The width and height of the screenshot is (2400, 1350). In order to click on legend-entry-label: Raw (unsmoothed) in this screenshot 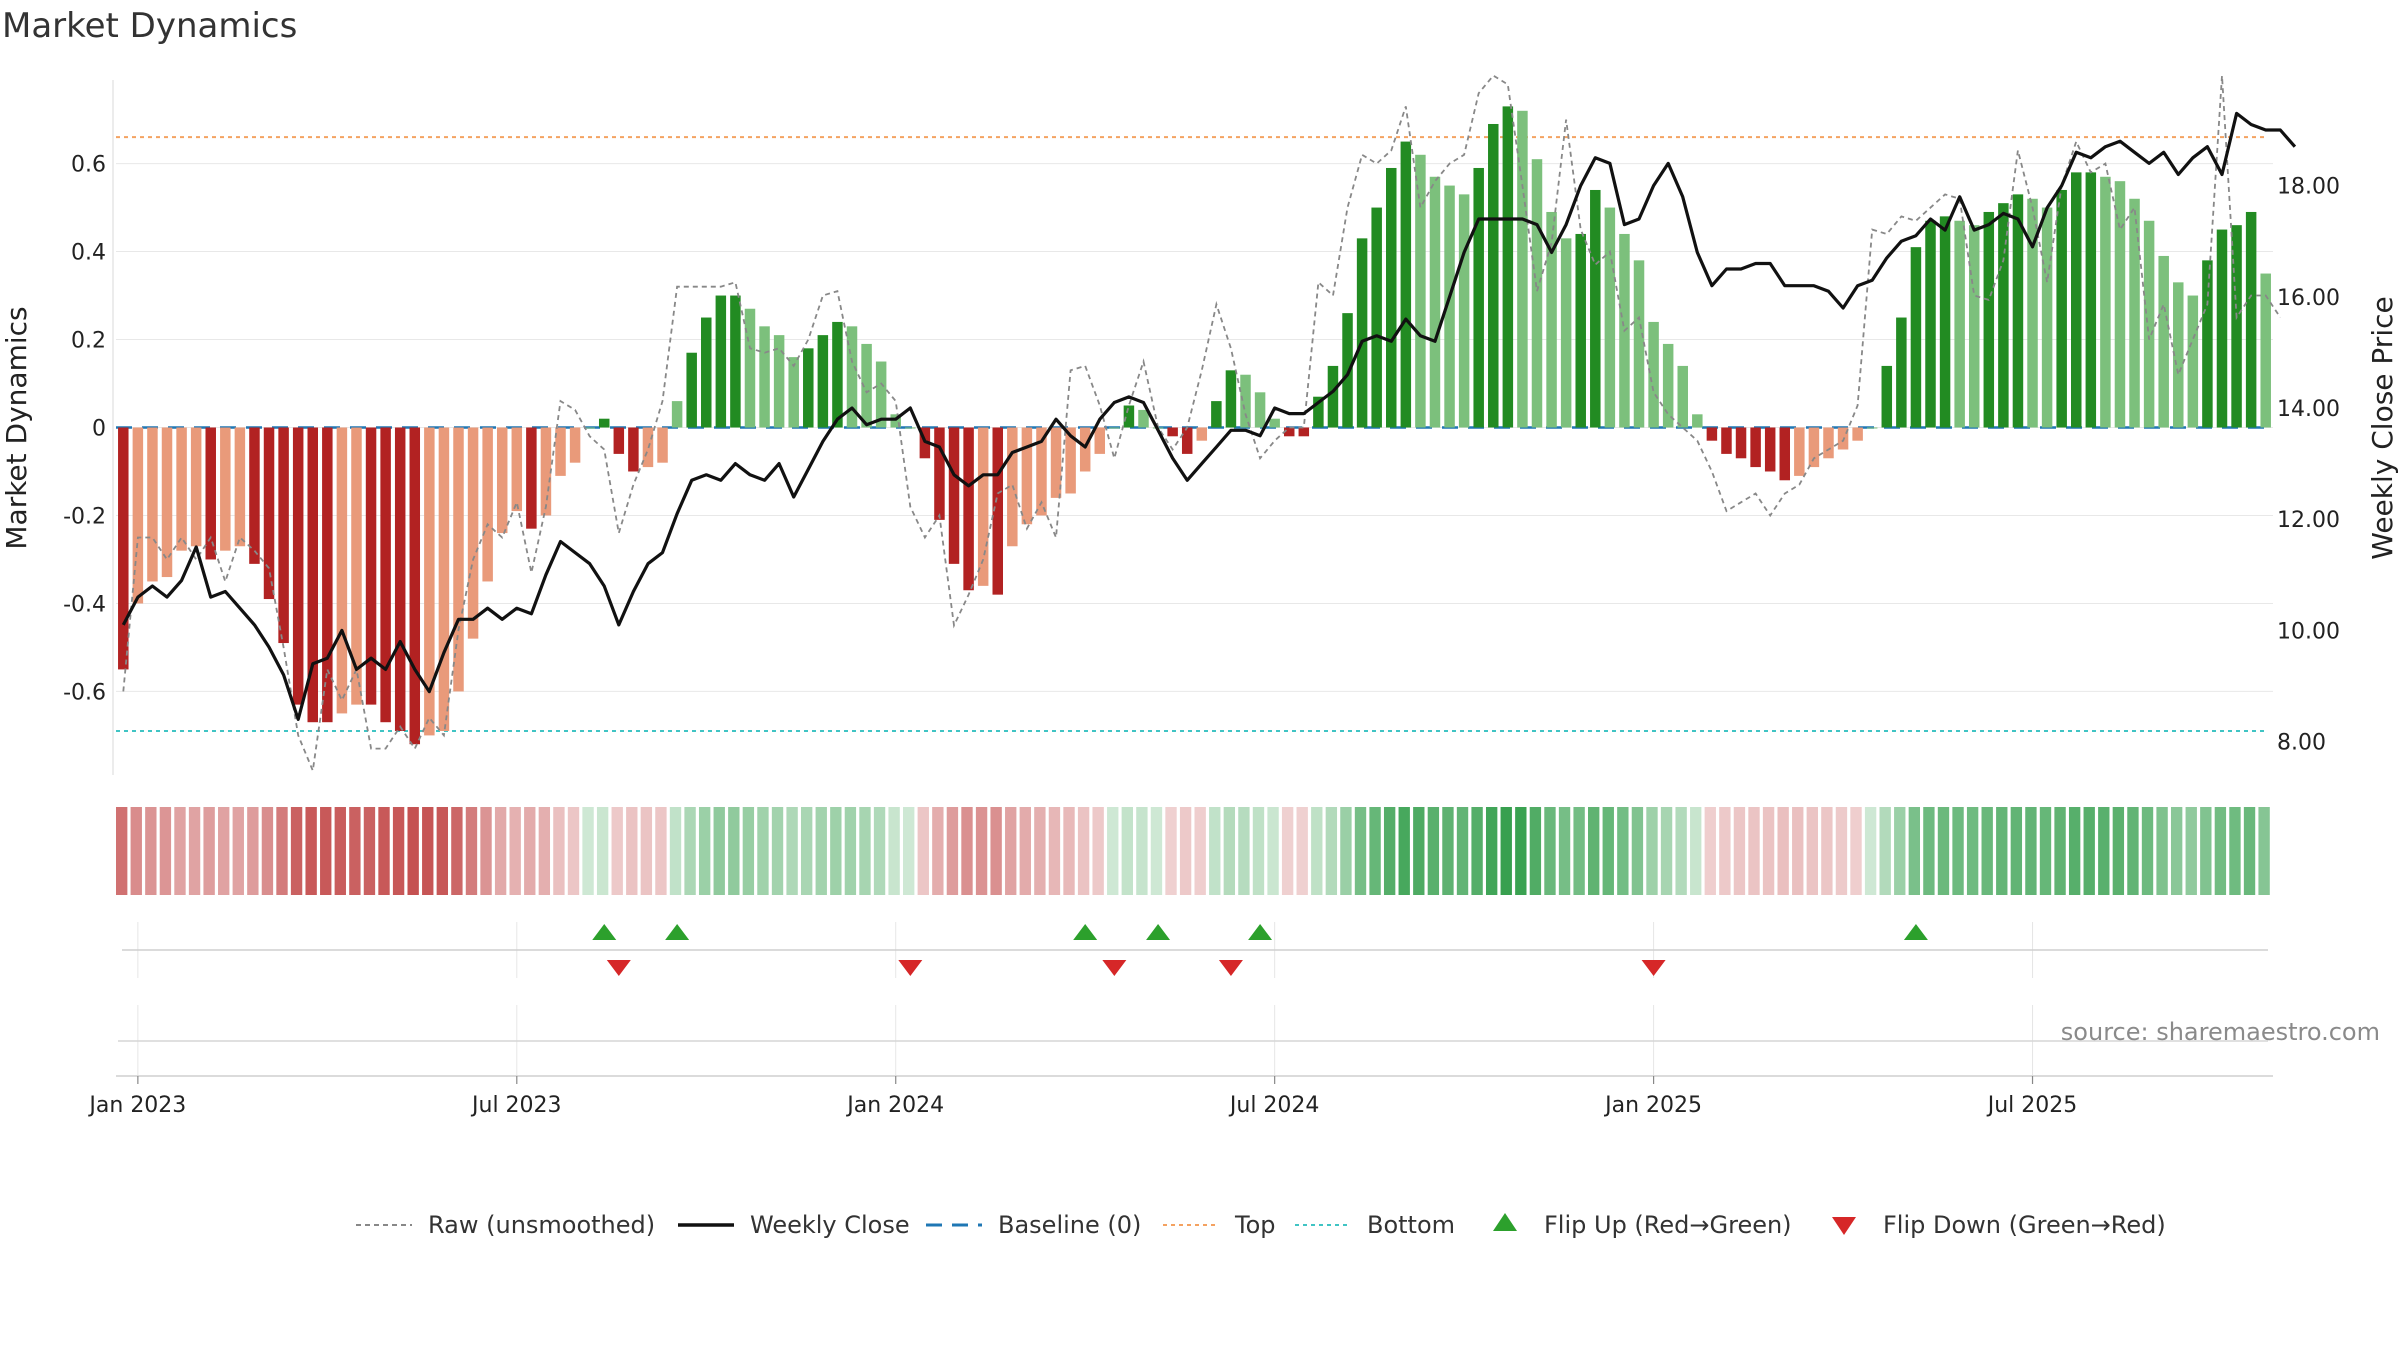, I will do `click(541, 1225)`.